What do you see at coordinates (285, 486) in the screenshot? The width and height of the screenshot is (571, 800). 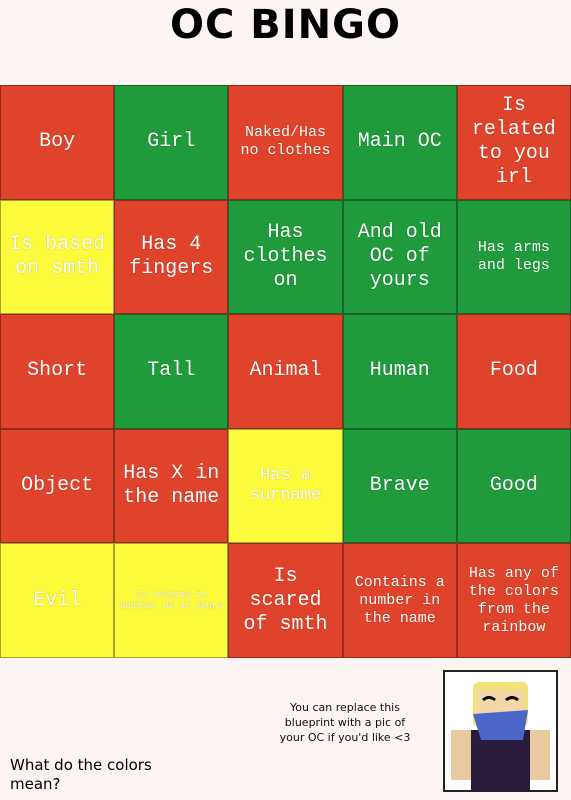 I see `bingo-cell: Has a surname` at bounding box center [285, 486].